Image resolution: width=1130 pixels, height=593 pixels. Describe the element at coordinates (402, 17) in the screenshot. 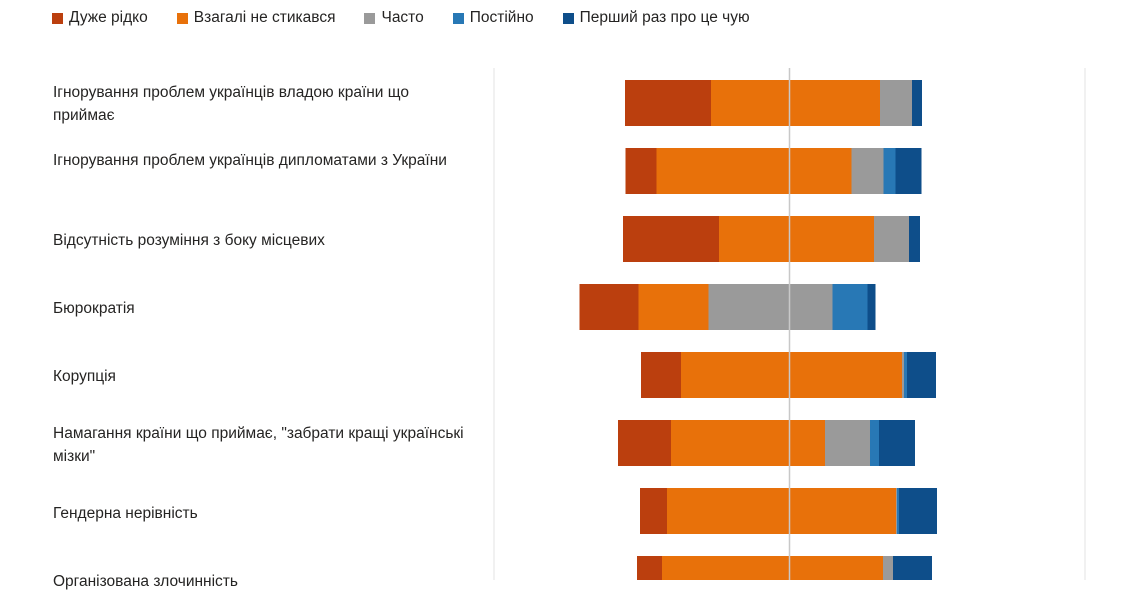

I see `legend-label: Часто` at that location.